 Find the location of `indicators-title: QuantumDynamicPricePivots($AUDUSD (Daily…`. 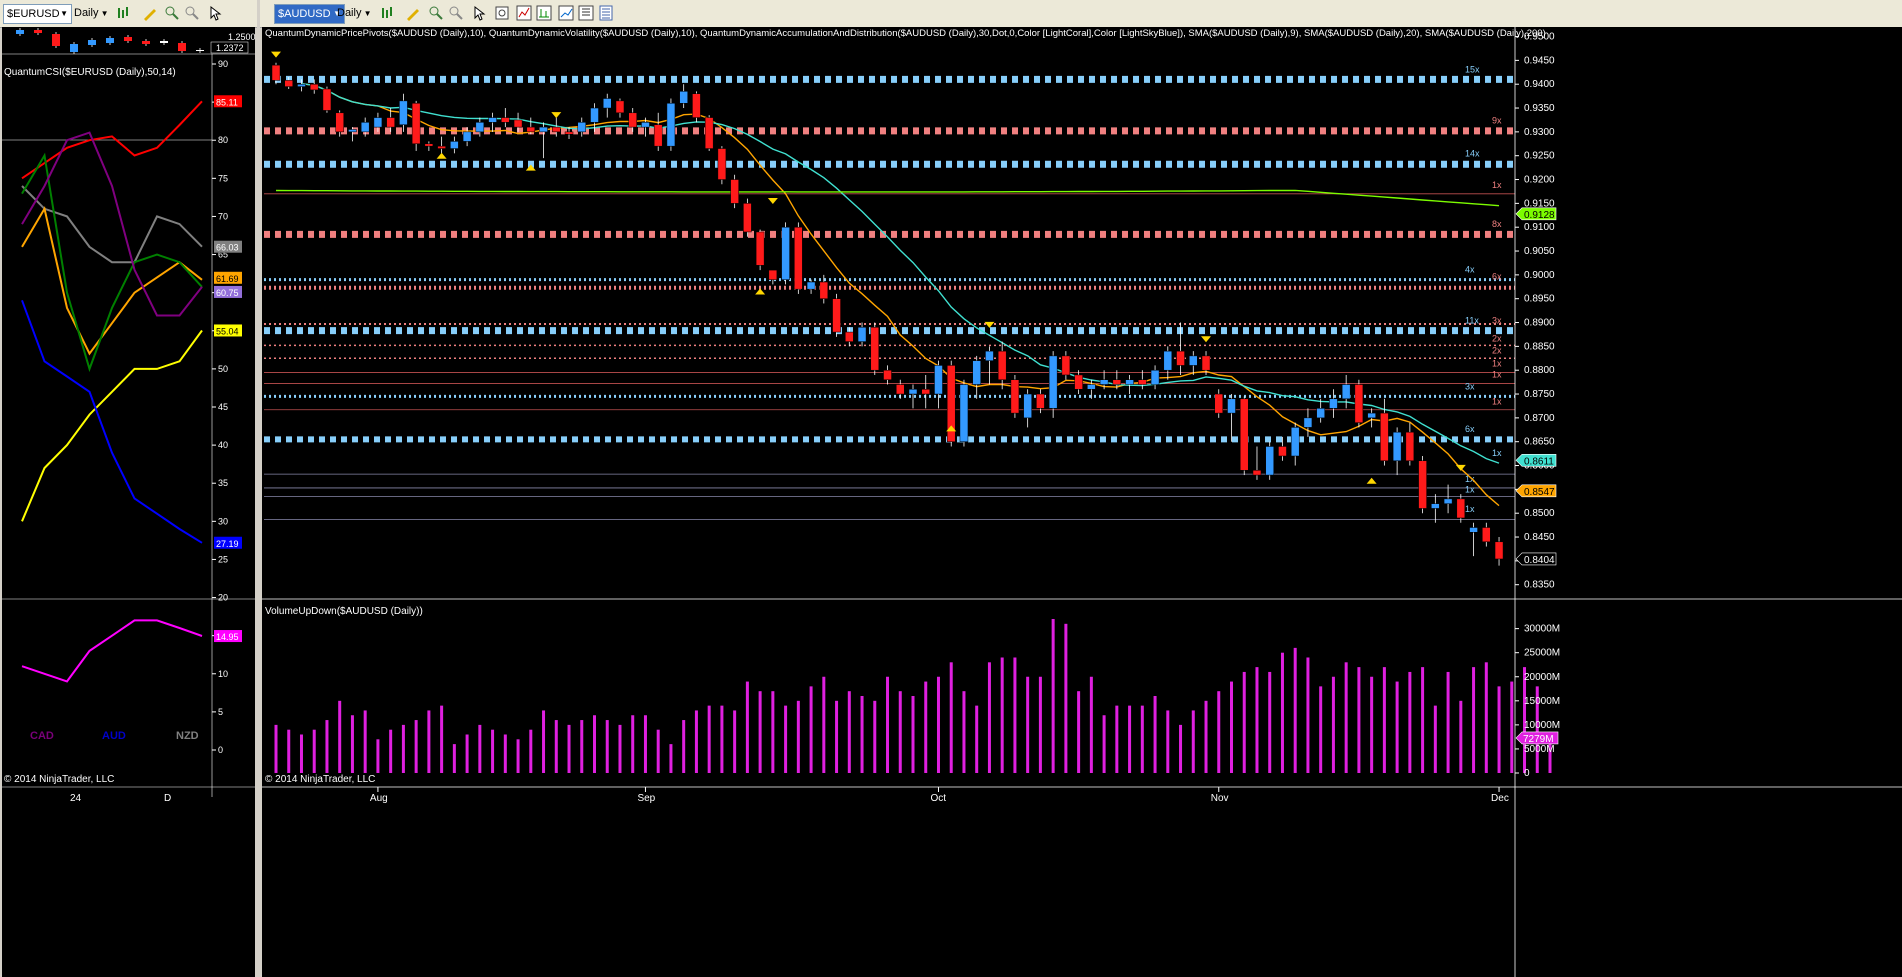

indicators-title: QuantumDynamicPricePivots($AUDUSD (Daily… is located at coordinates (905, 33).